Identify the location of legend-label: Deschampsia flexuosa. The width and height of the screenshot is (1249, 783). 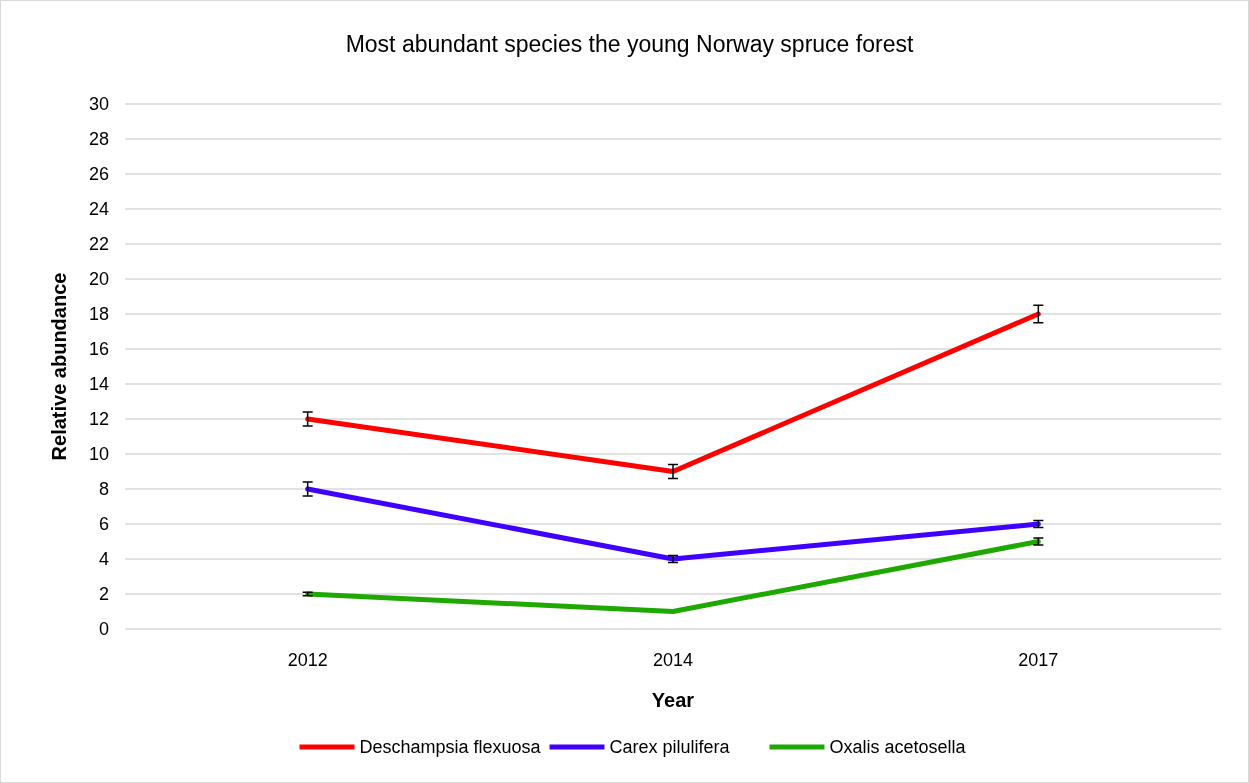
(450, 747).